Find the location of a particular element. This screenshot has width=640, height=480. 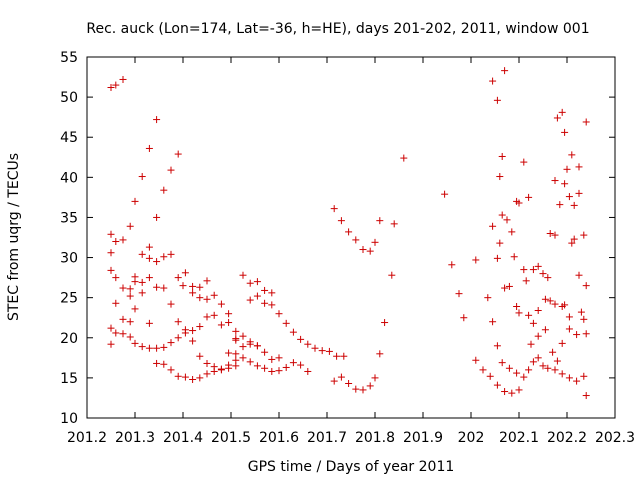

y-tick-label: 45 is located at coordinates (69, 138).